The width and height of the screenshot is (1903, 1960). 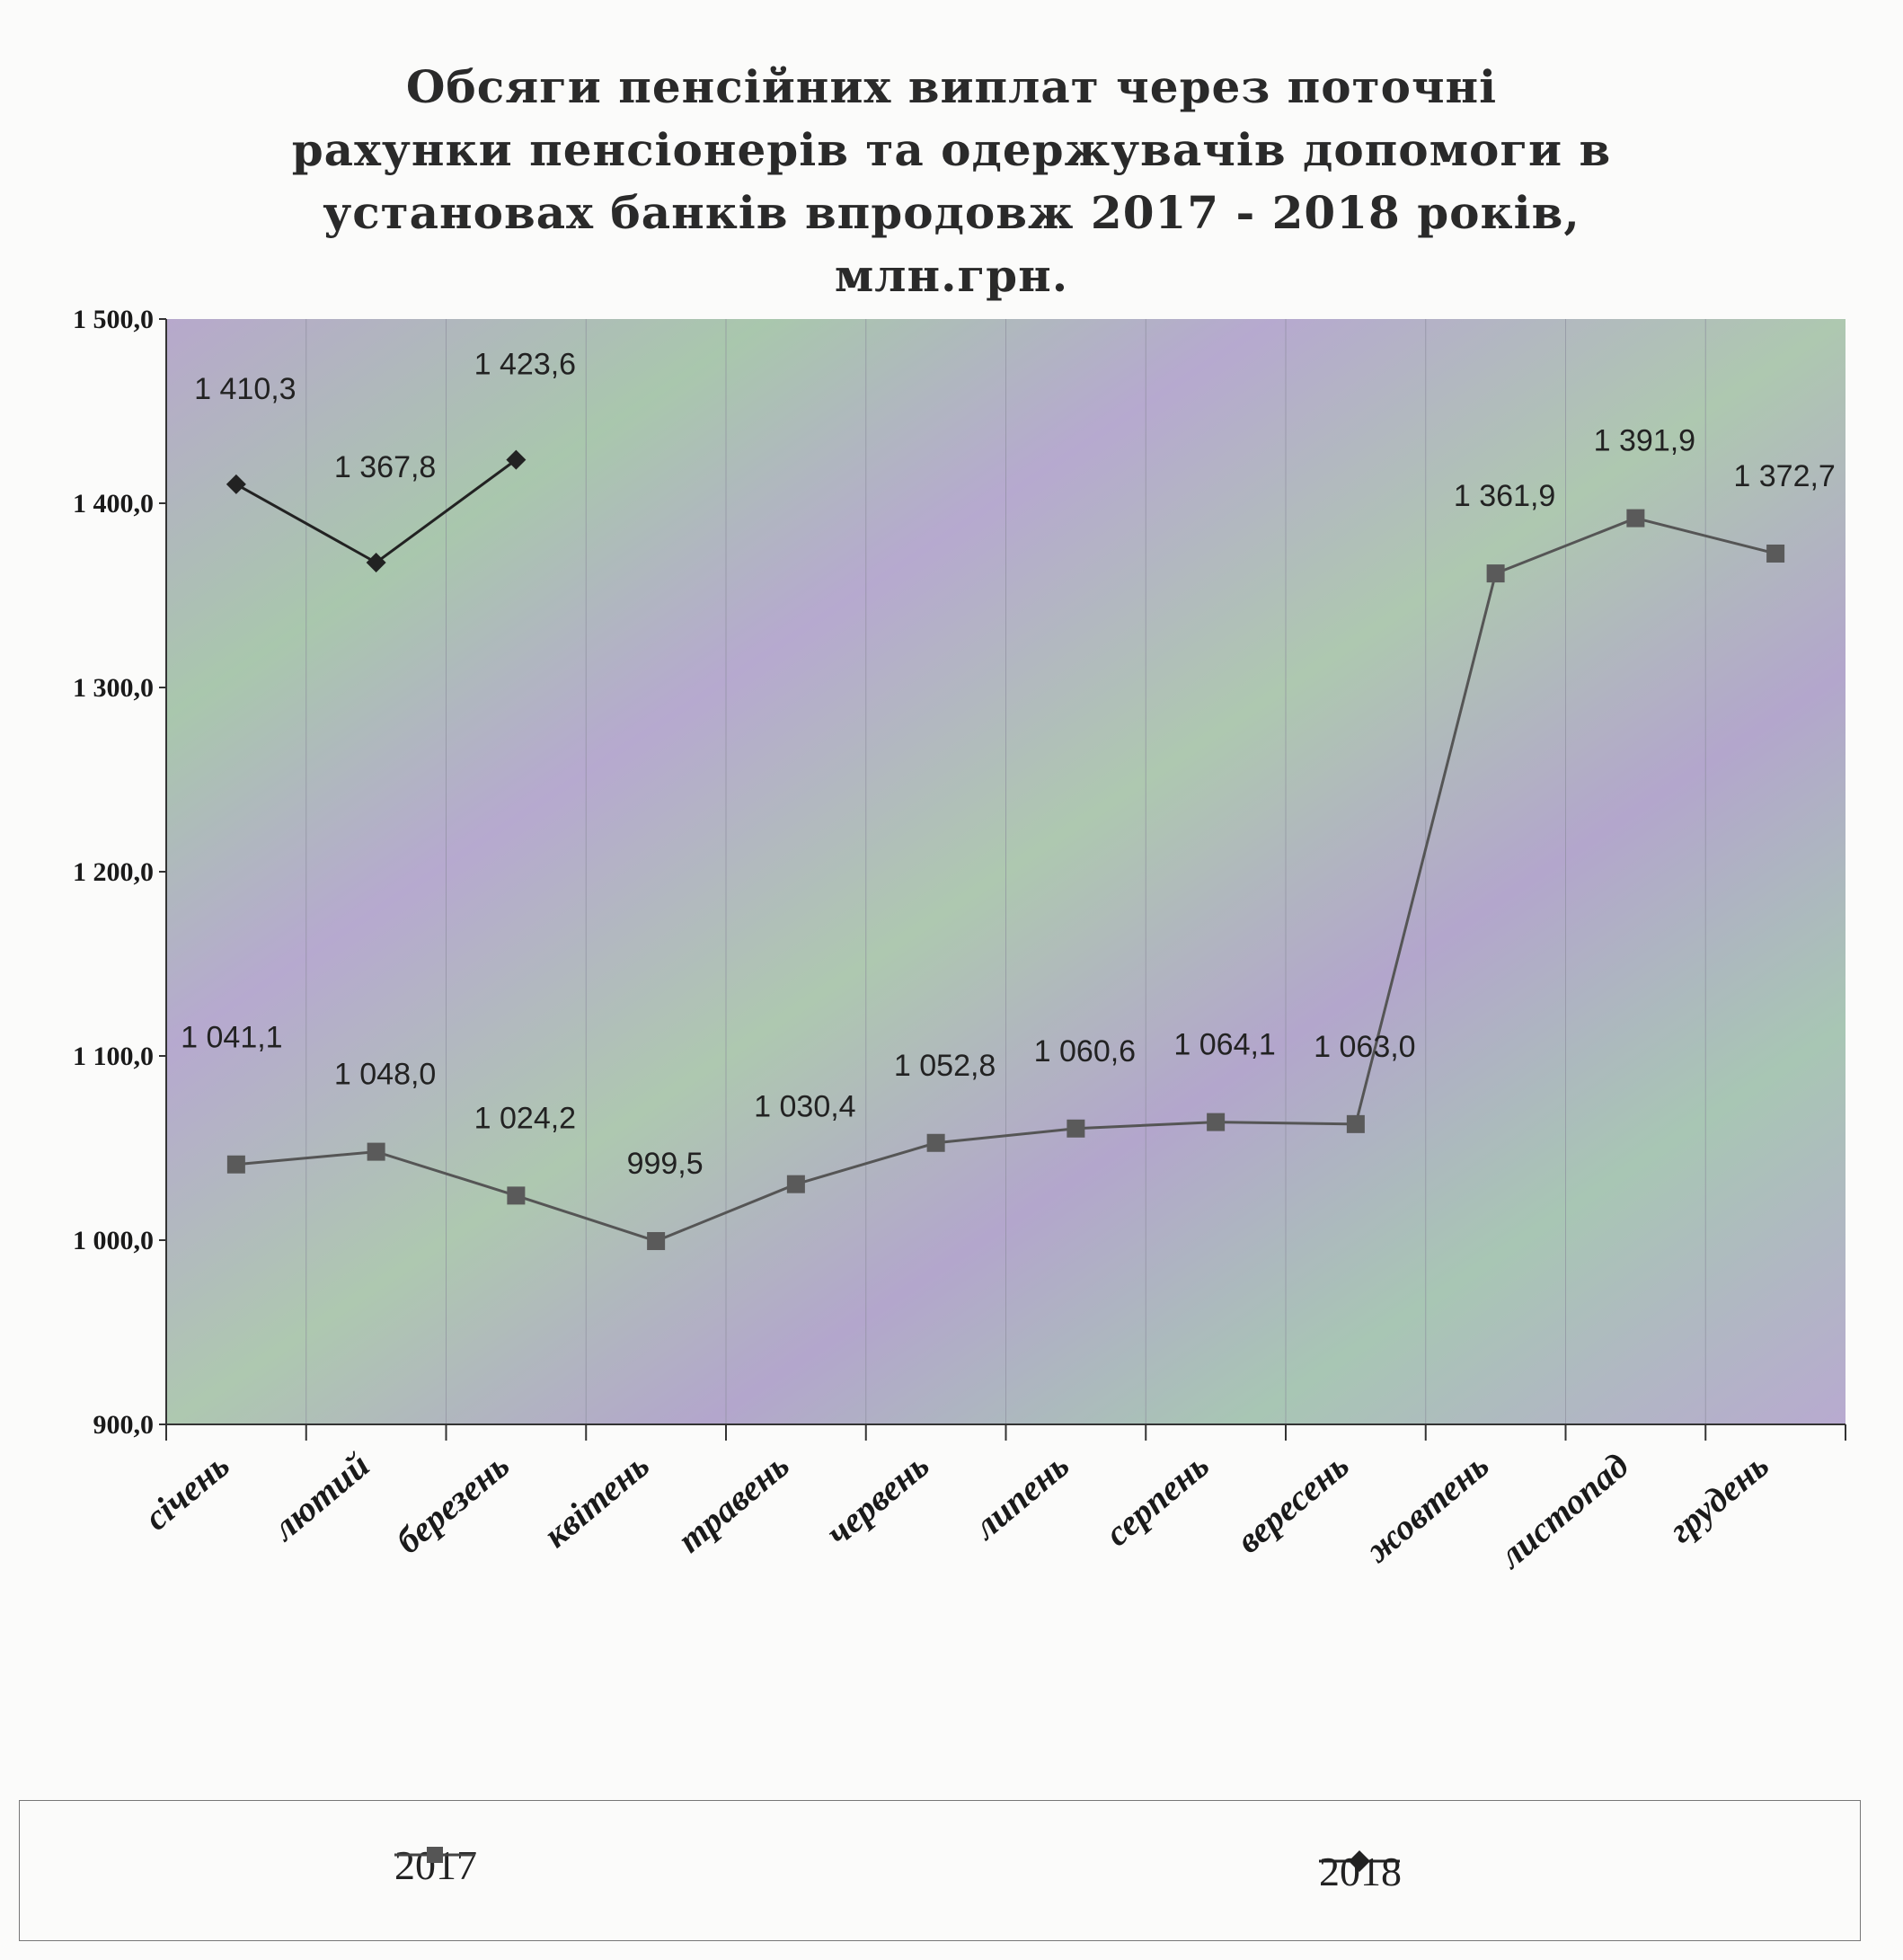 What do you see at coordinates (951, 275) in the screenshot?
I see `title-line-4: млн.грн.` at bounding box center [951, 275].